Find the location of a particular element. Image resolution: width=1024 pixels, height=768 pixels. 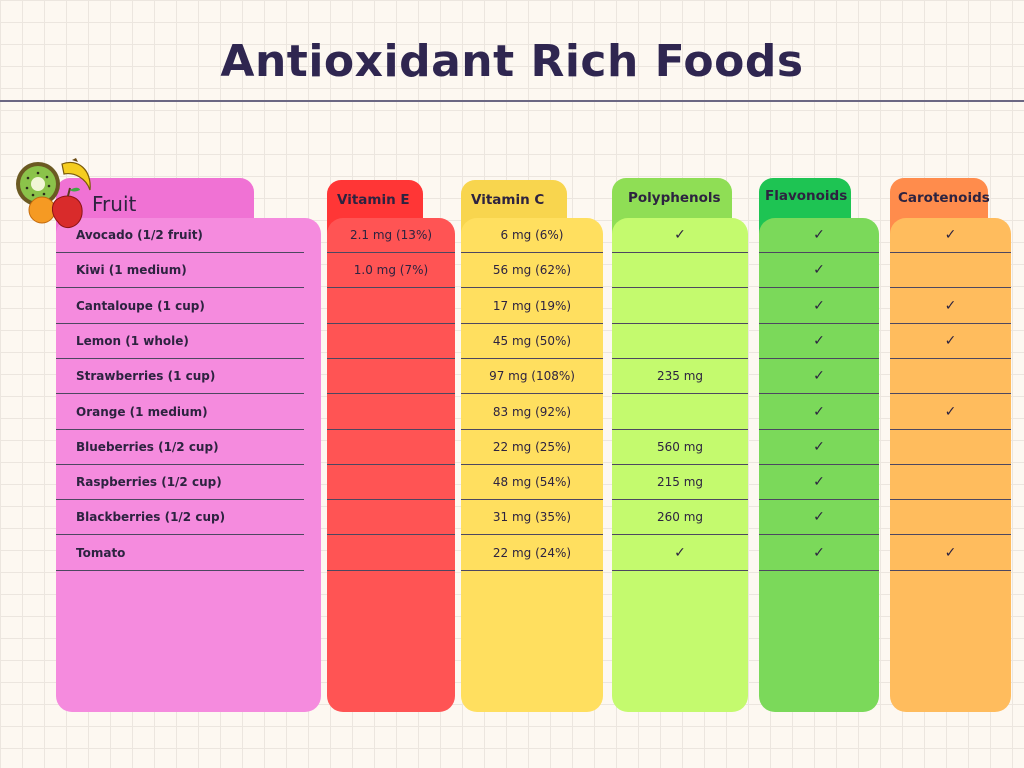

column-cells-poly: ✓ 235 mg 560 mg 215 mg 260 mg ✓ is located at coordinates (680, 394).